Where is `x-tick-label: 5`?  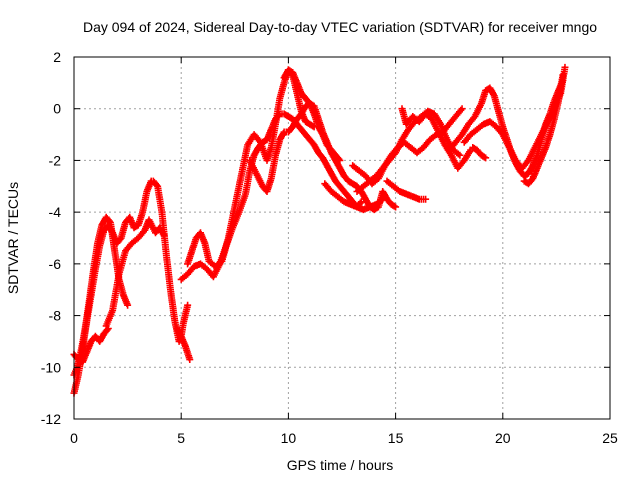 x-tick-label: 5 is located at coordinates (181, 438).